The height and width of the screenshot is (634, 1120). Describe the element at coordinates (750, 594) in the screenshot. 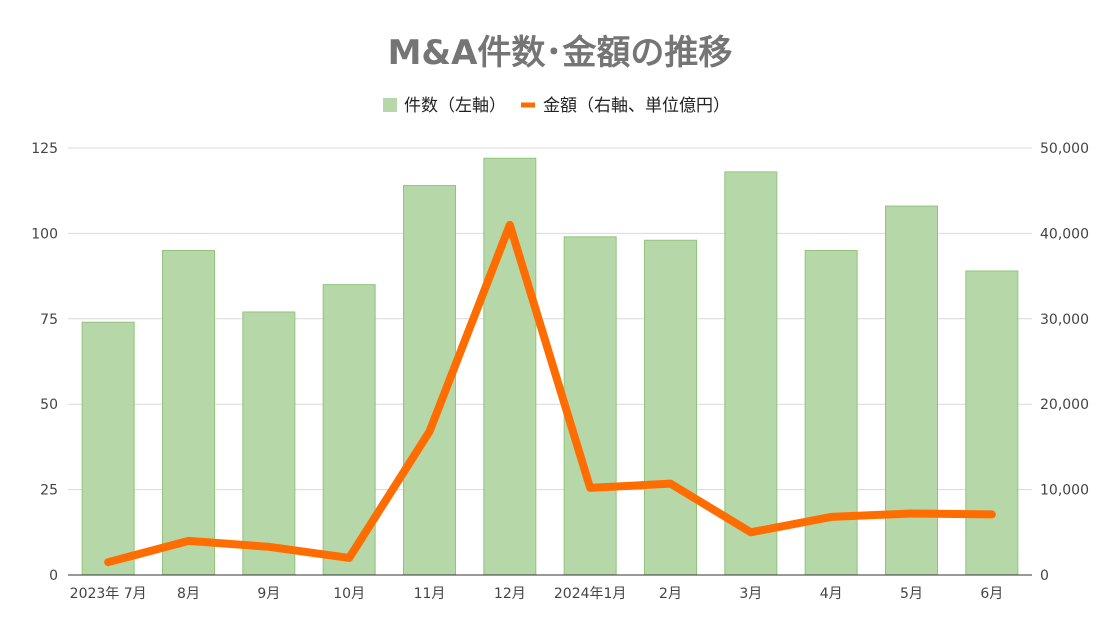

I see `x-tick-label: 3月` at that location.